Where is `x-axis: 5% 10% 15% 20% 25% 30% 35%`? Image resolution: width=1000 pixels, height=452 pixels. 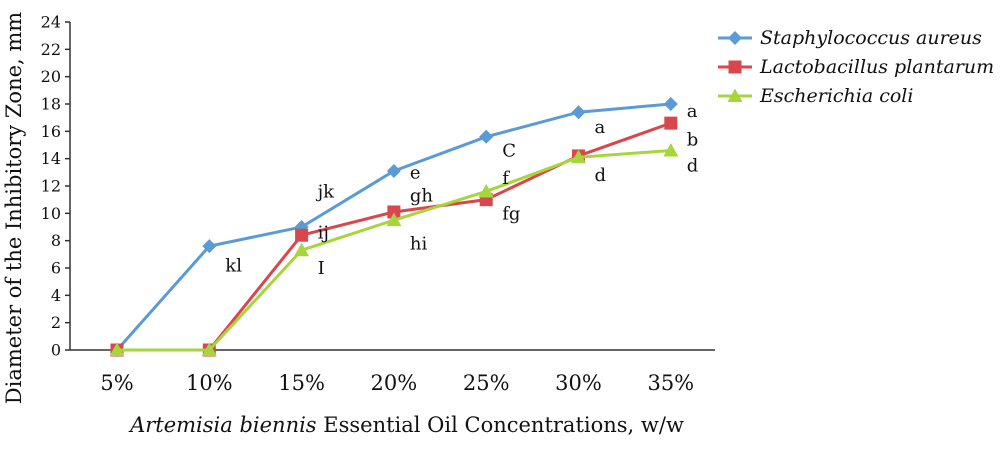
x-axis: 5% 10% 15% 20% 25% 30% 35% is located at coordinates (392, 372).